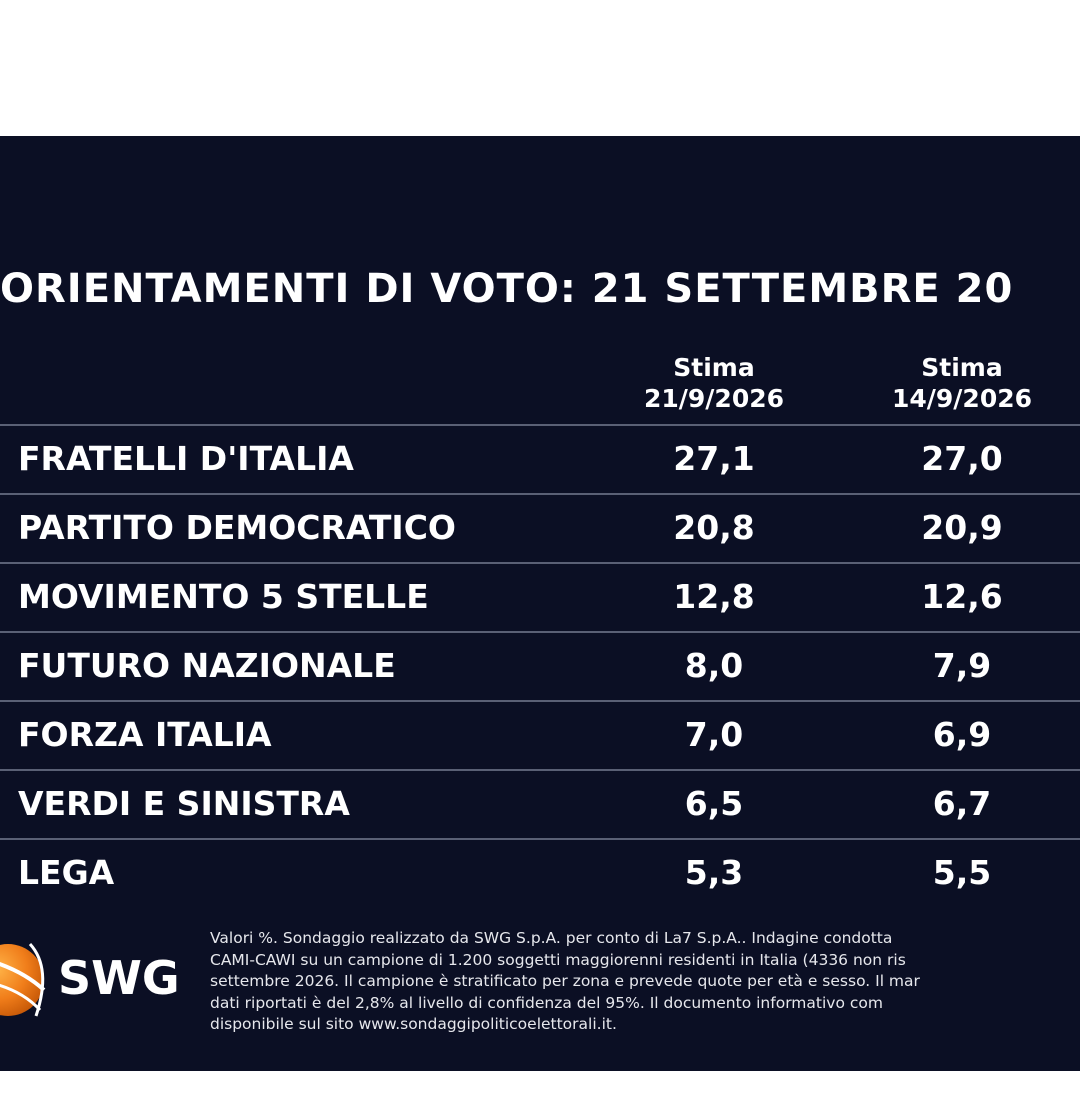 This screenshot has width=1080, height=1110. I want to click on value-previous: 6,7, so click(962, 803).